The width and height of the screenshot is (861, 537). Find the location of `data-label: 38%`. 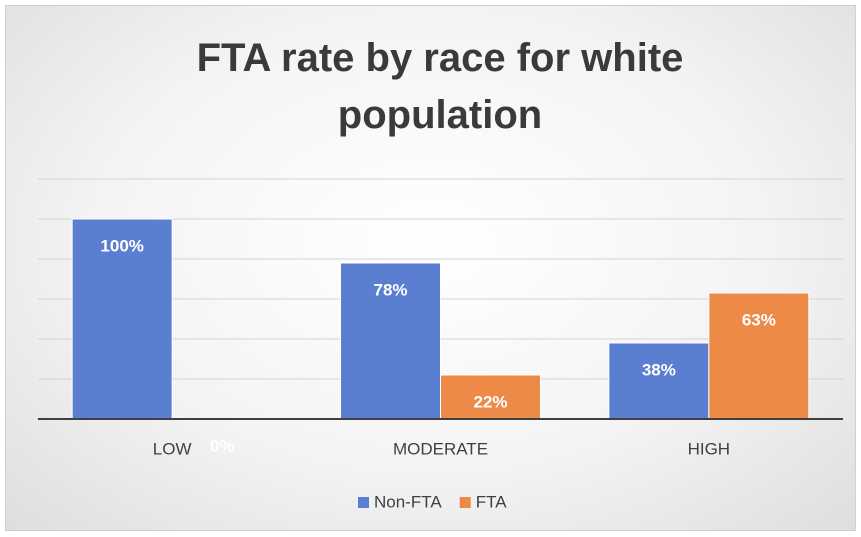

data-label: 38% is located at coordinates (659, 369).